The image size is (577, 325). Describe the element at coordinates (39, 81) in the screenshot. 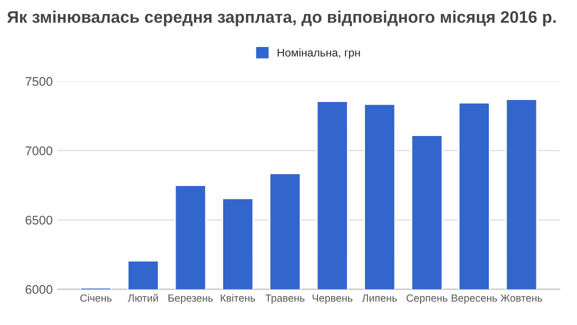

I see `y-tick-label: 7500` at that location.